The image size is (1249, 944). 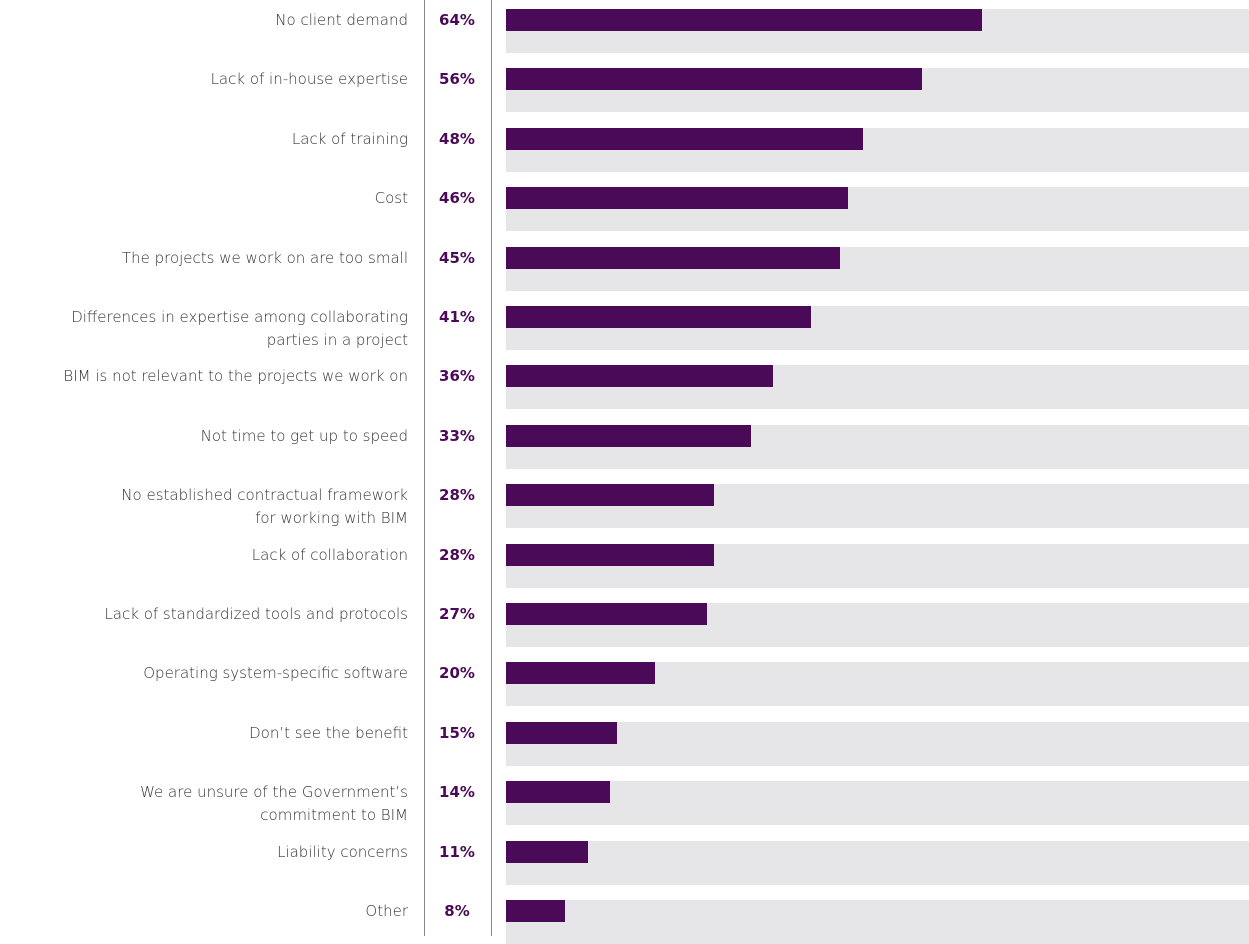 I want to click on category-label: Lack of training, so click(x=349, y=138).